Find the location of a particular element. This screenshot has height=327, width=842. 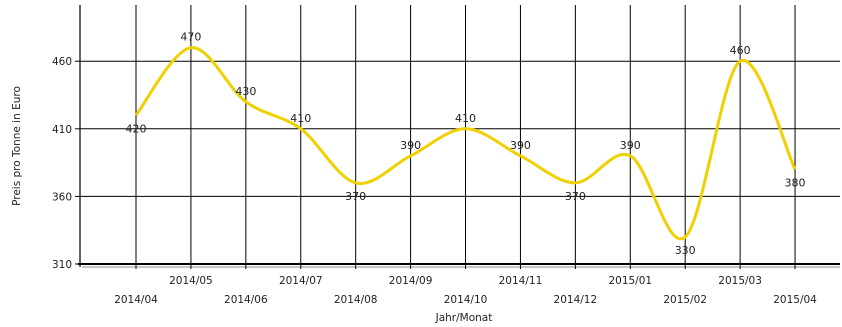

data-label: 430 is located at coordinates (245, 91).